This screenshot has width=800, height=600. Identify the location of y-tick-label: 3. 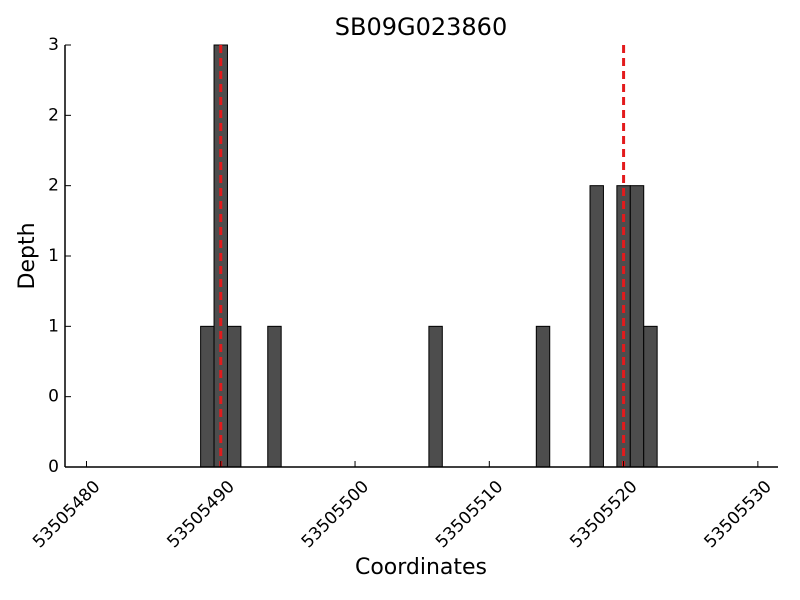
(53, 45).